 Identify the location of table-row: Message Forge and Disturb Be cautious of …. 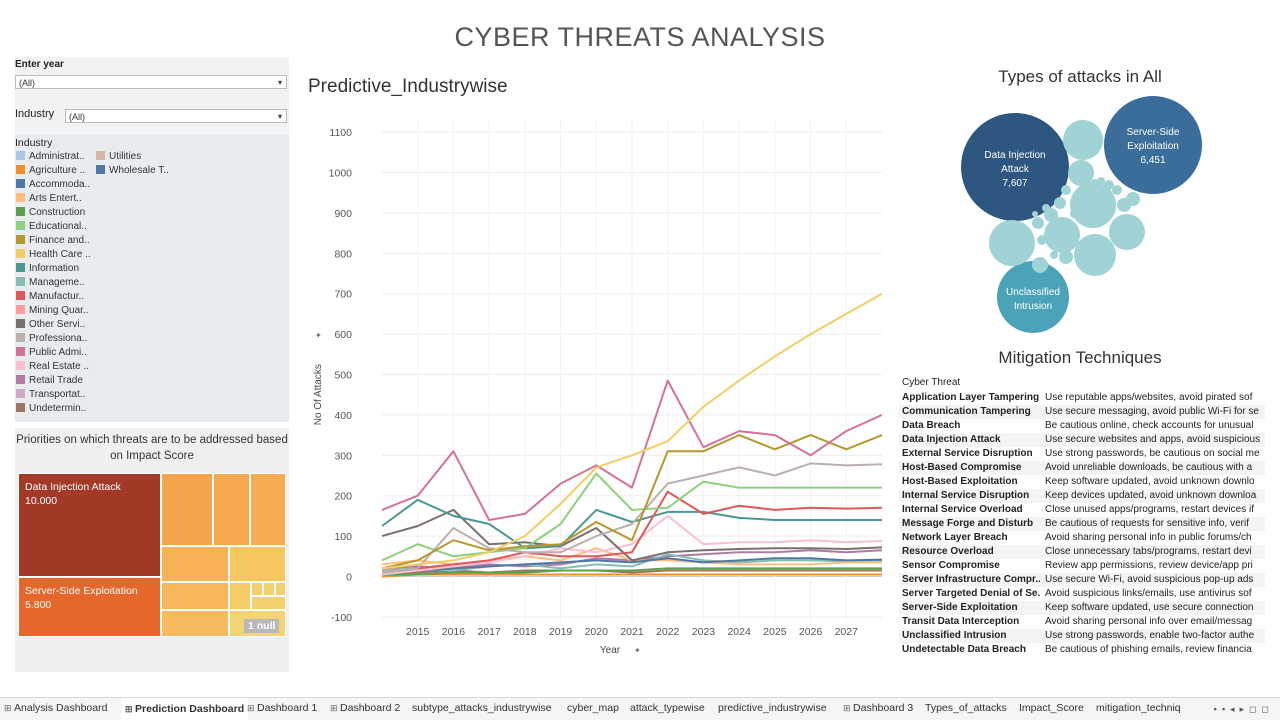
(1082, 524).